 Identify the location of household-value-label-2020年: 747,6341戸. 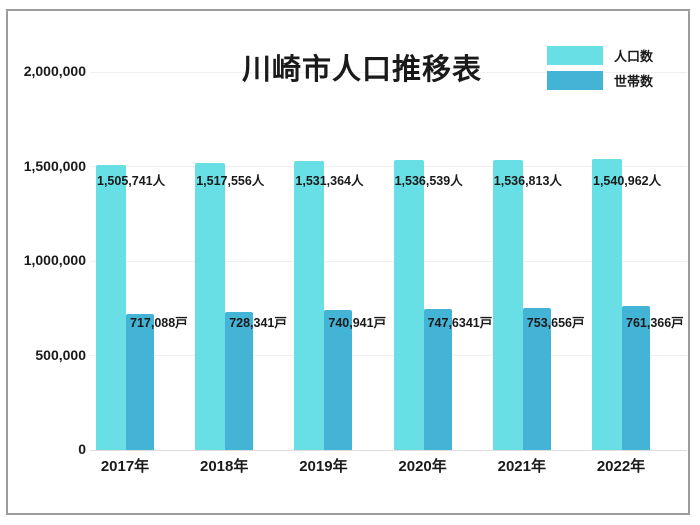
(460, 323).